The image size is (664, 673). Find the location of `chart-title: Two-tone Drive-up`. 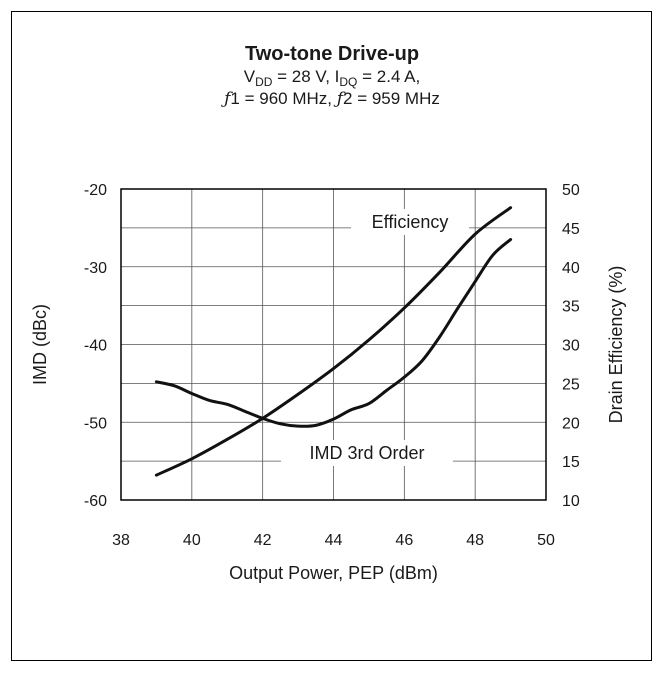

chart-title: Two-tone Drive-up is located at coordinates (332, 54).